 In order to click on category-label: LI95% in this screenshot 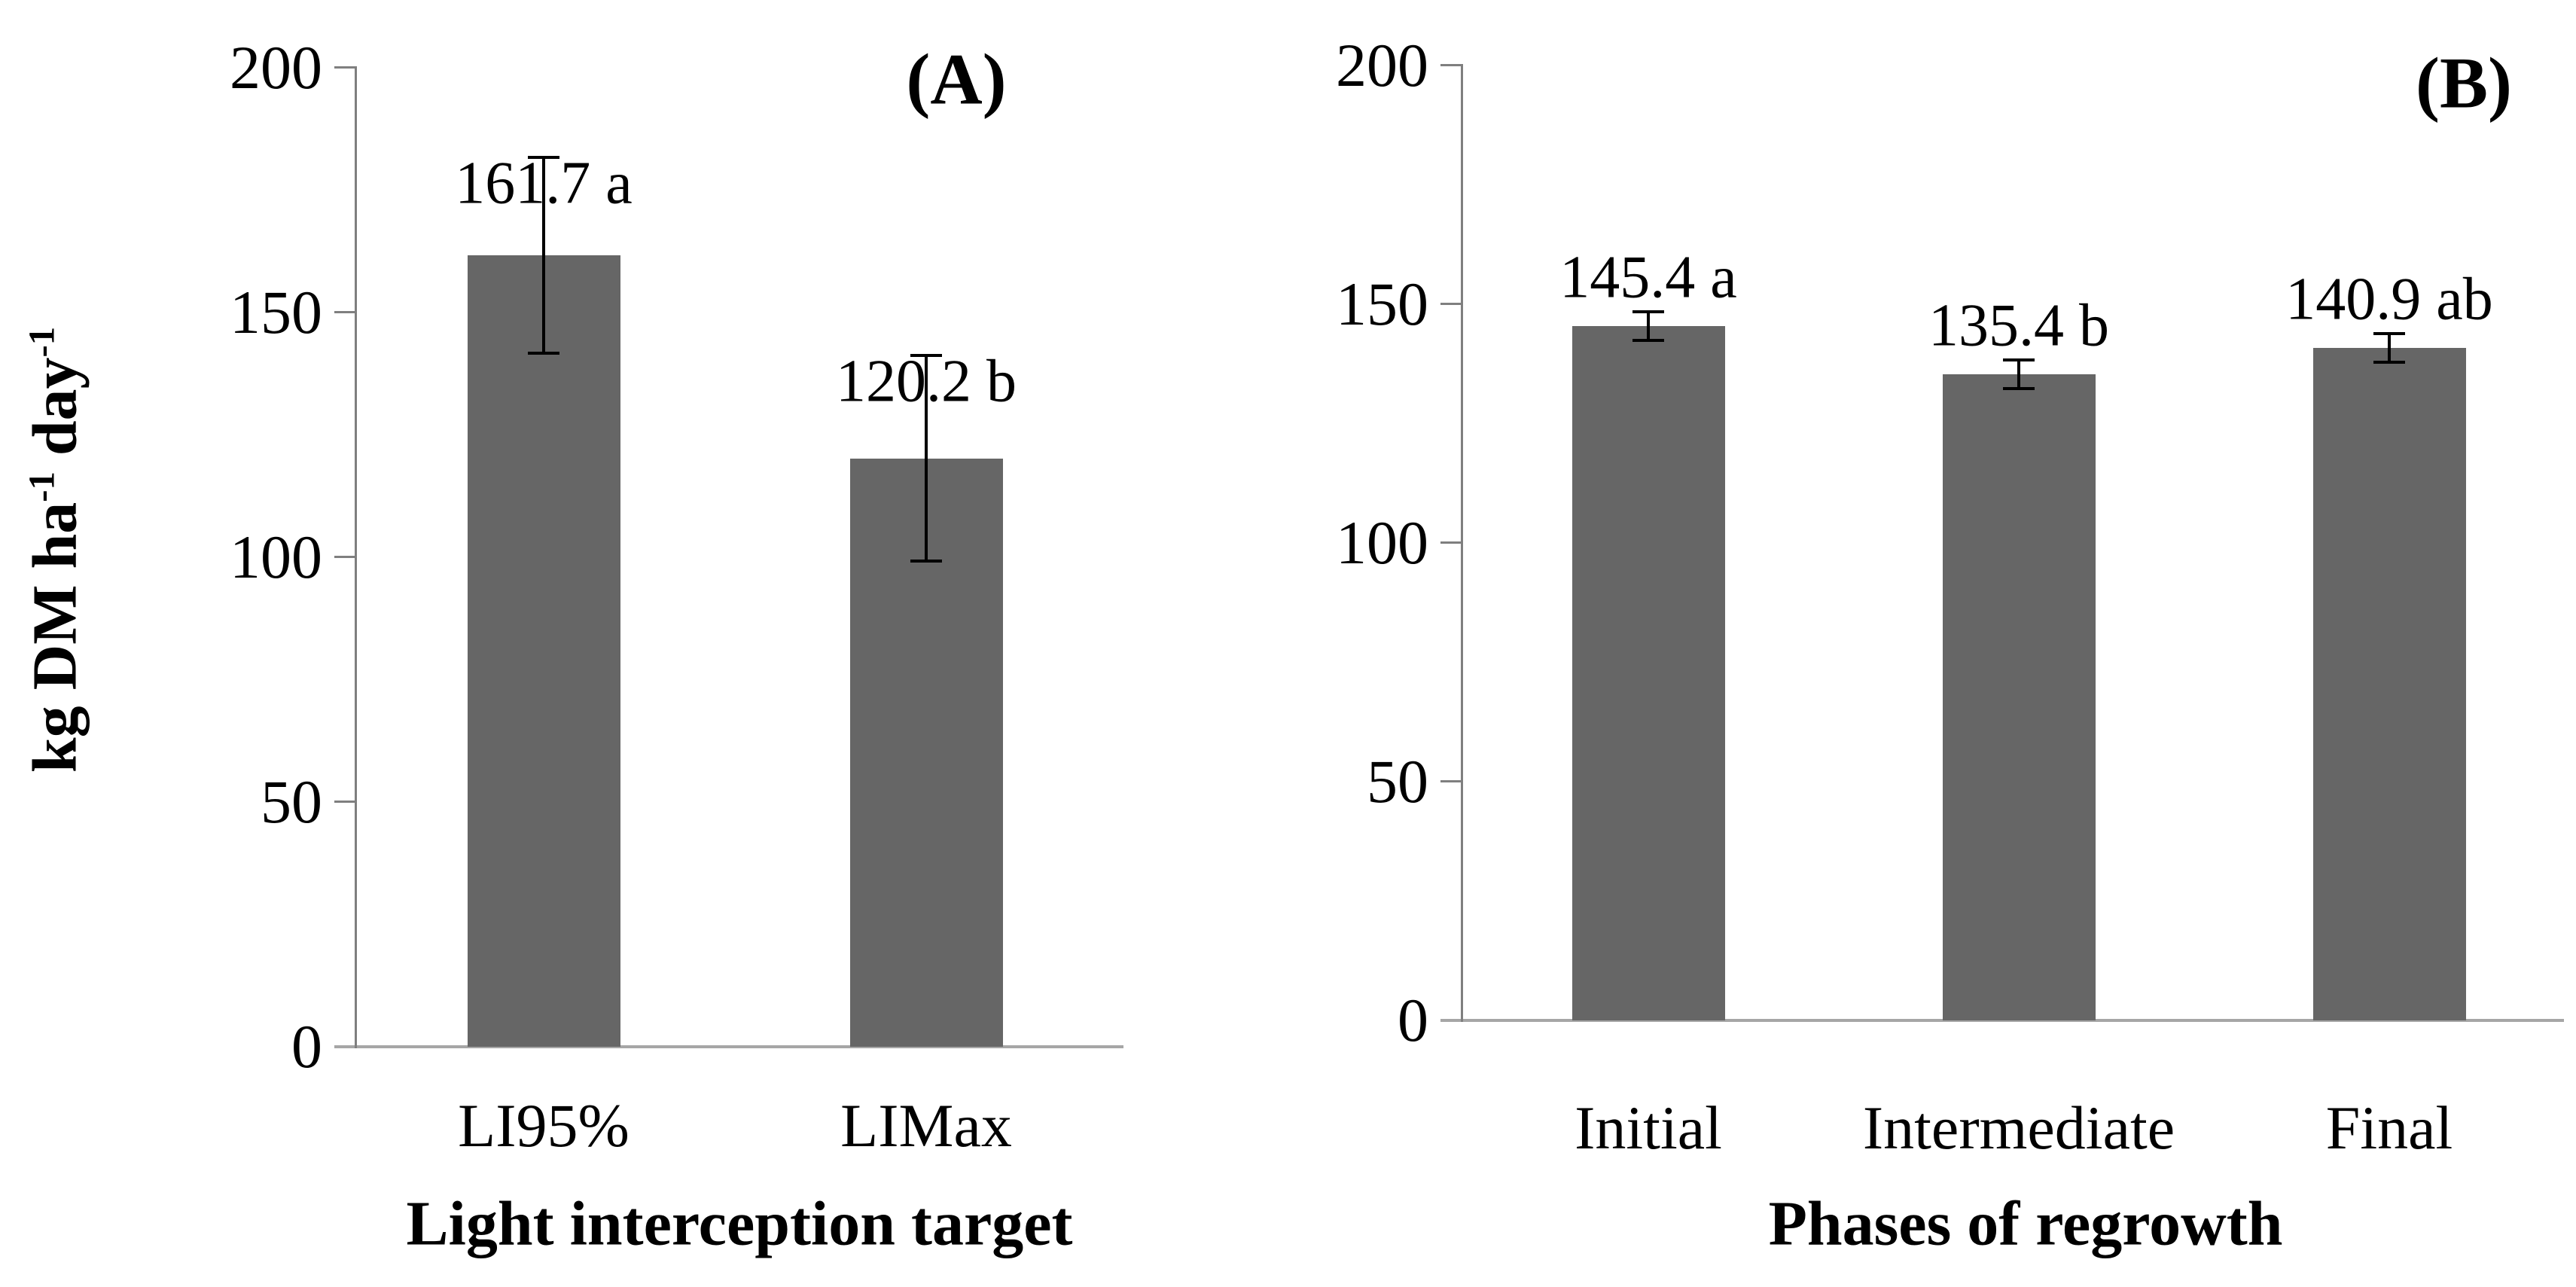, I will do `click(544, 1125)`.